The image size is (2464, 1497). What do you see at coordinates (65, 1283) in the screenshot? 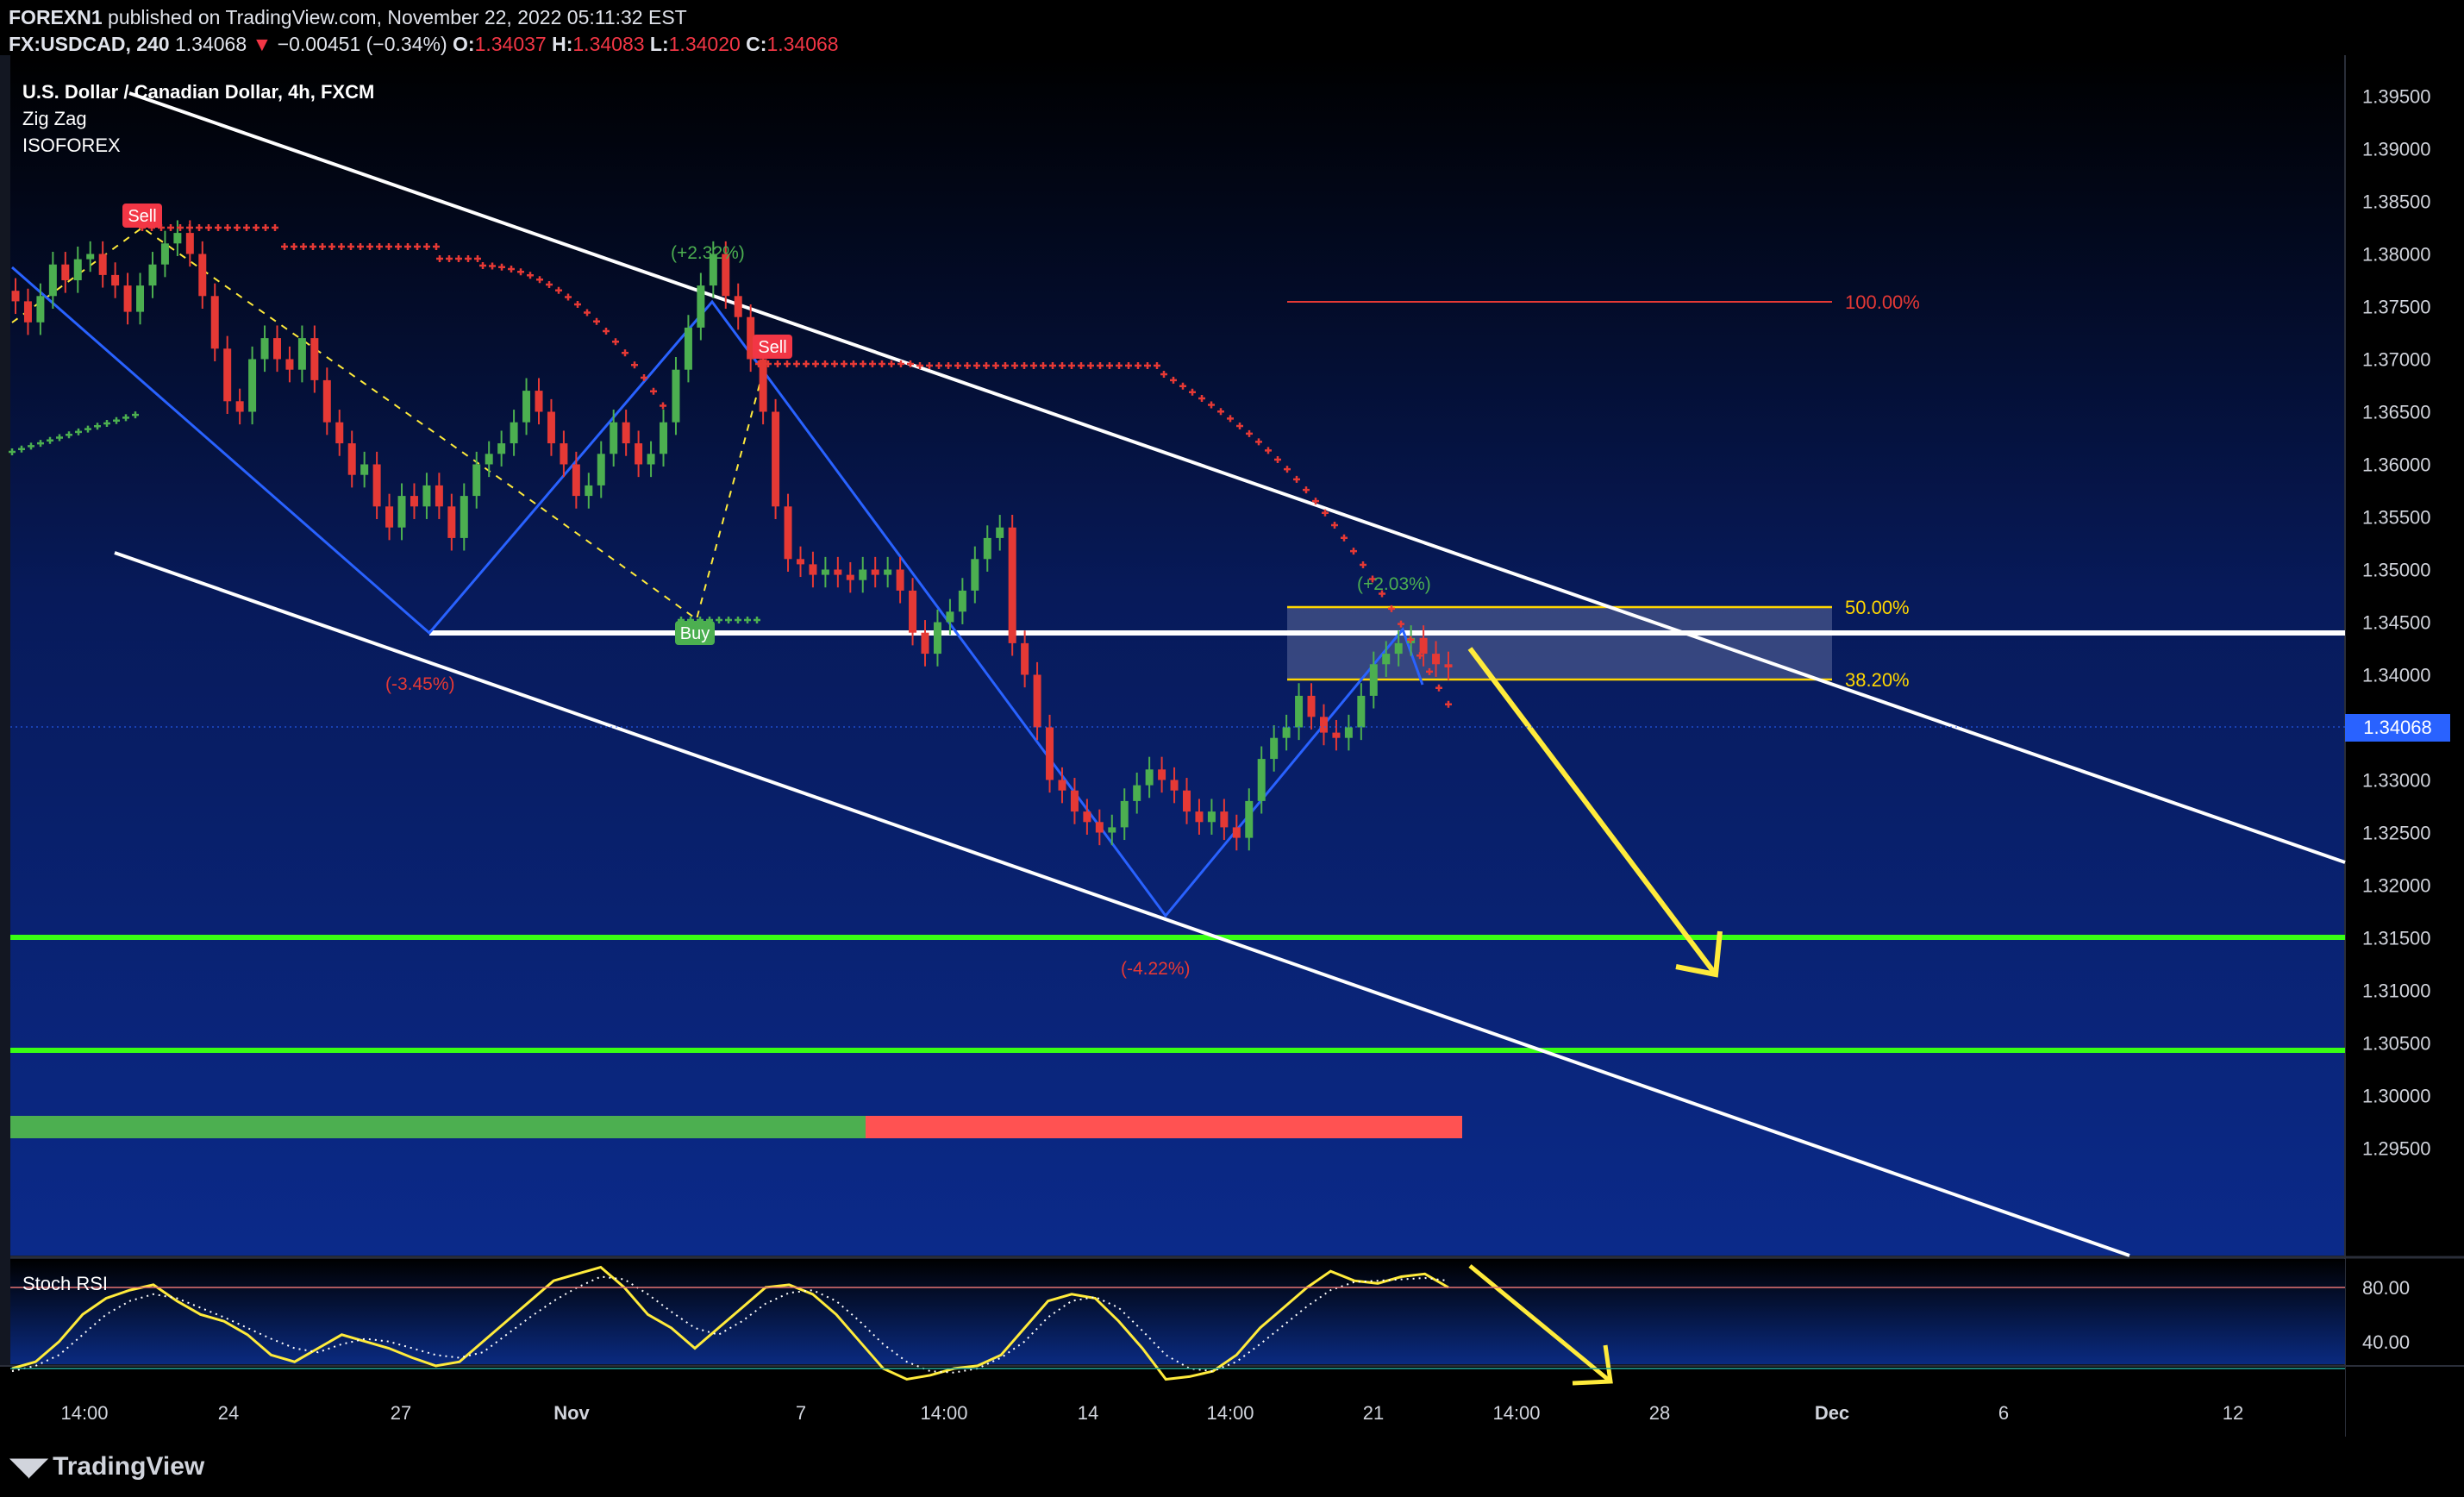
I see `stoch-title: Stoch RSI` at bounding box center [65, 1283].